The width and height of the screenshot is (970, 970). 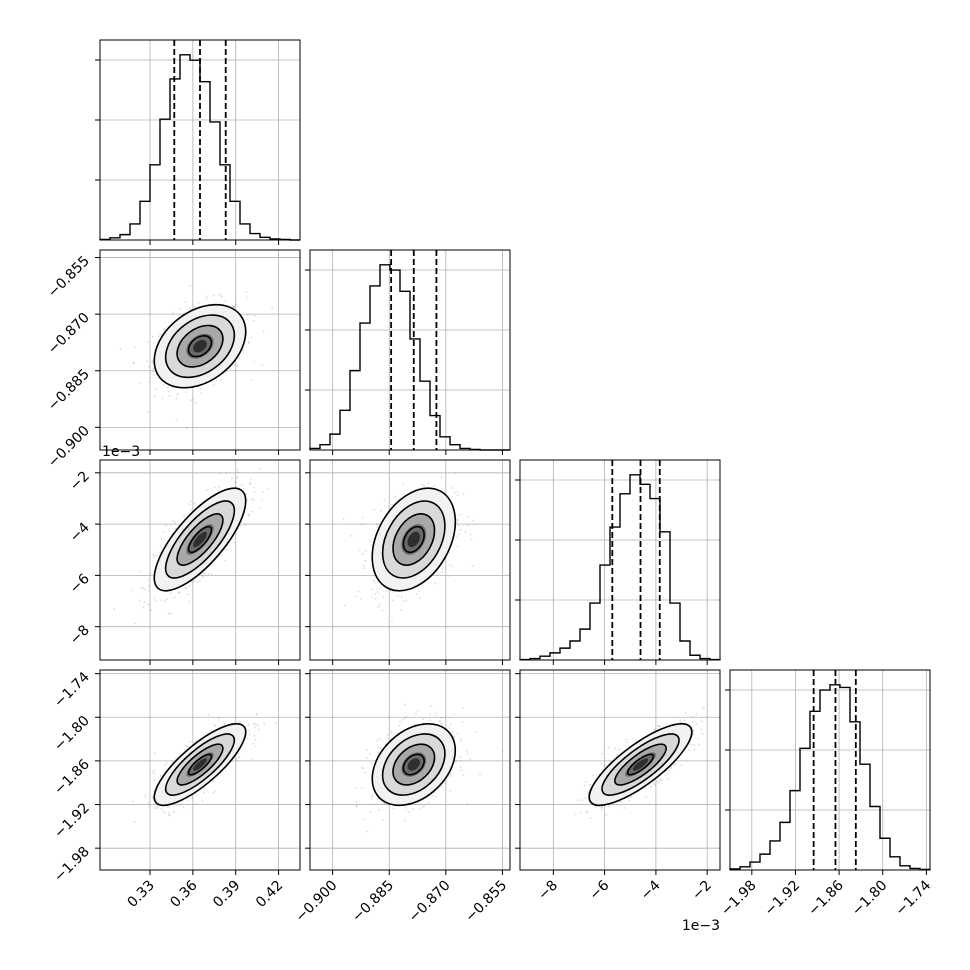 I want to click on y-tick-label: −1.86, so click(x=72, y=777).